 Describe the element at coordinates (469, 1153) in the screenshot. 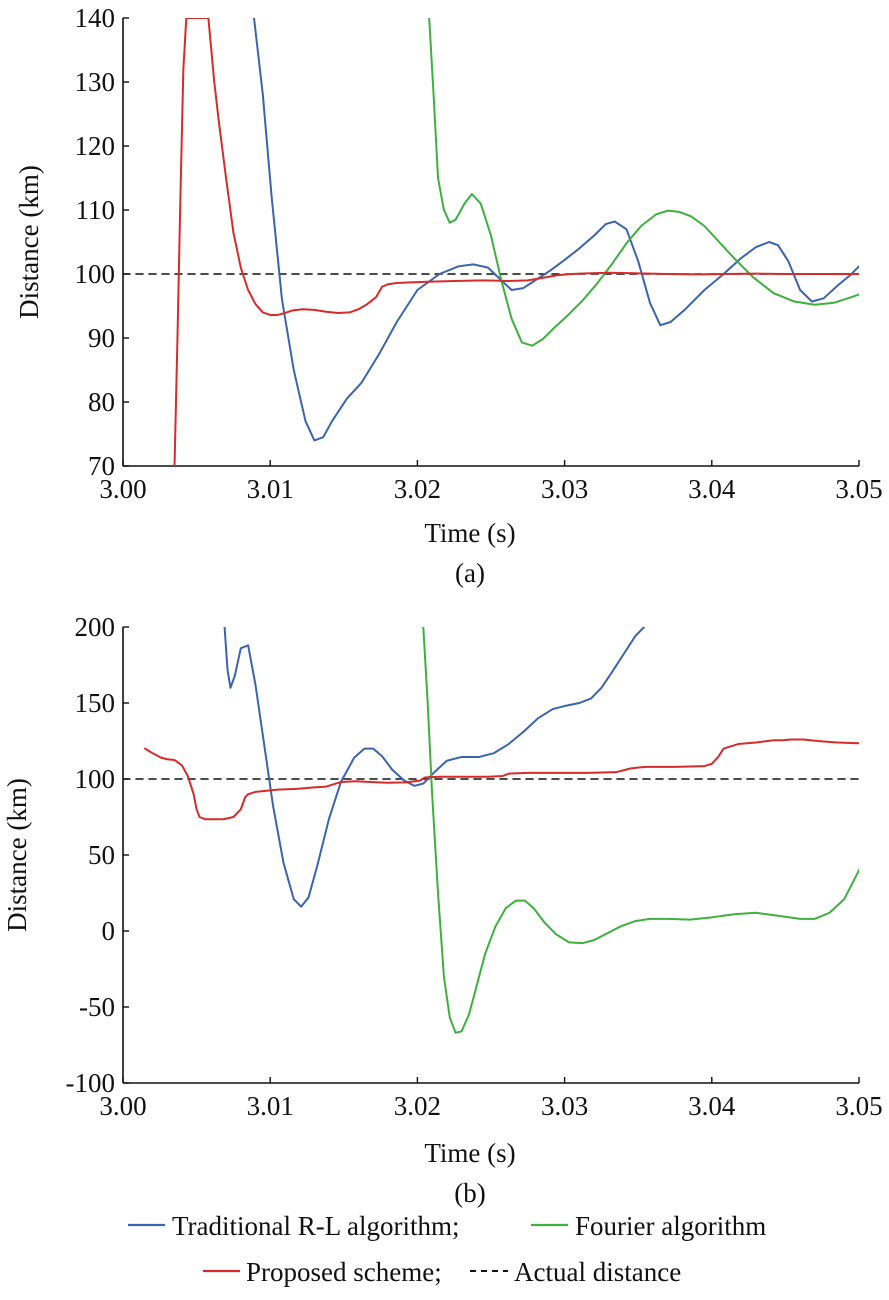

I see `x-axis-label-b: Time (s)` at that location.